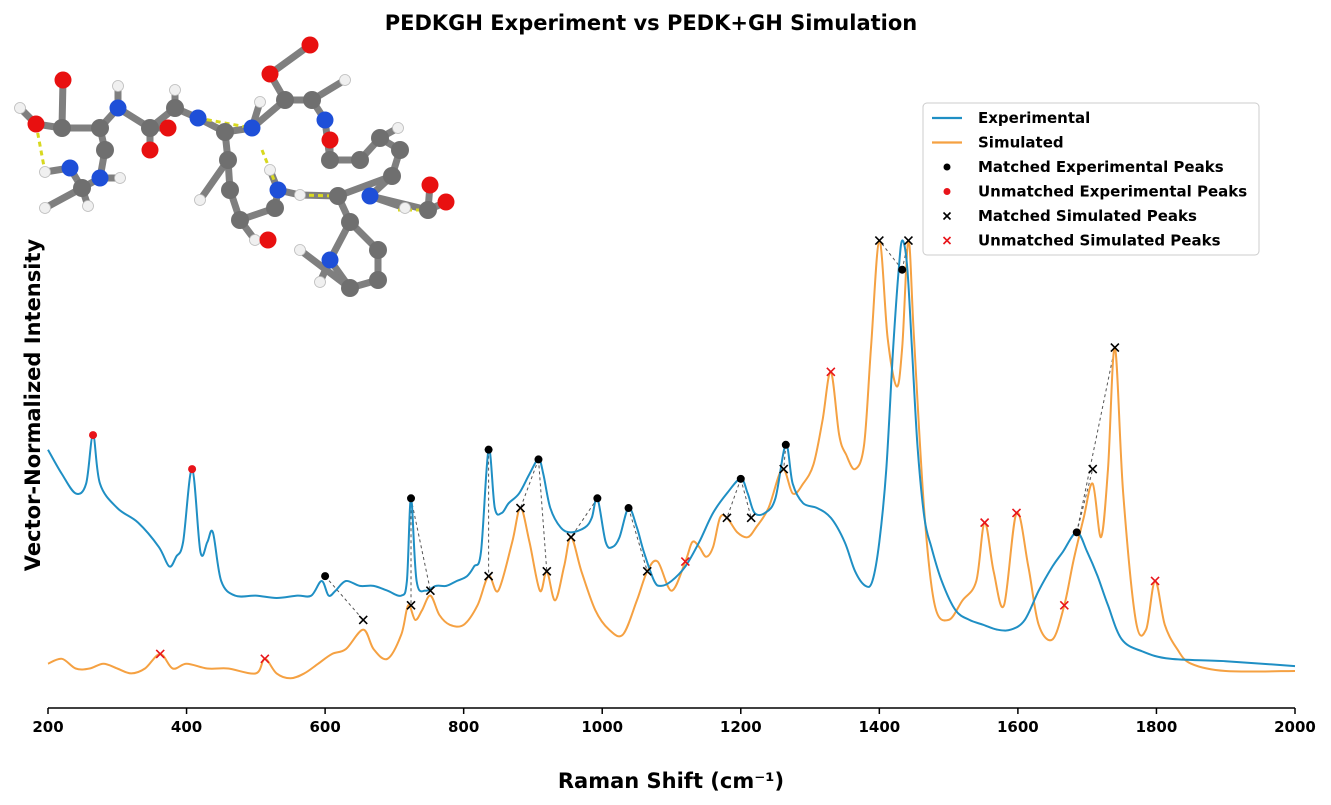 The width and height of the screenshot is (1331, 805). I want to click on legend-frame, so click(1091, 179).